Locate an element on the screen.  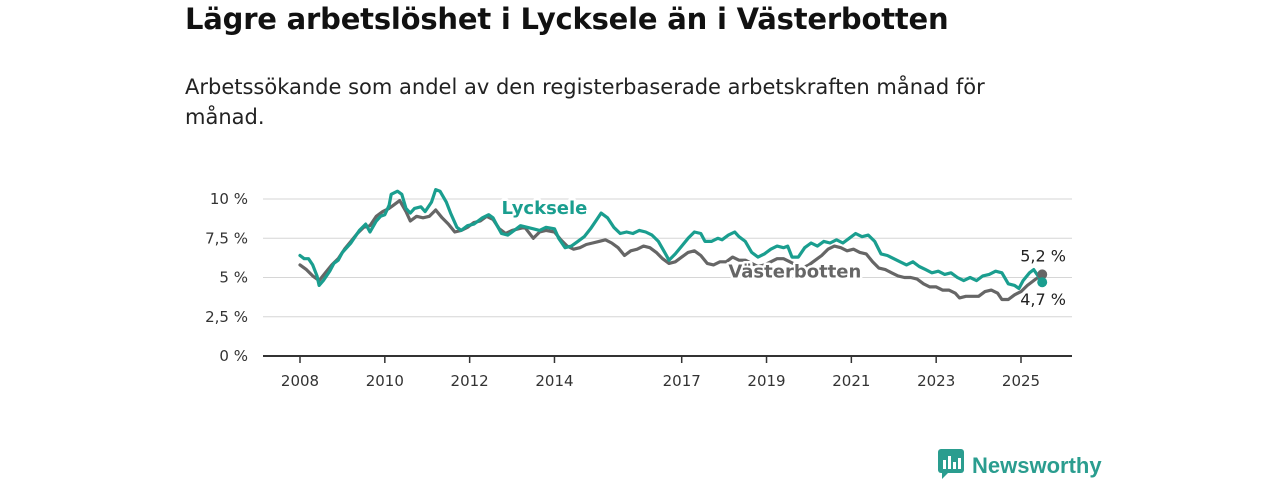
series-layer is located at coordinates (673, 245).